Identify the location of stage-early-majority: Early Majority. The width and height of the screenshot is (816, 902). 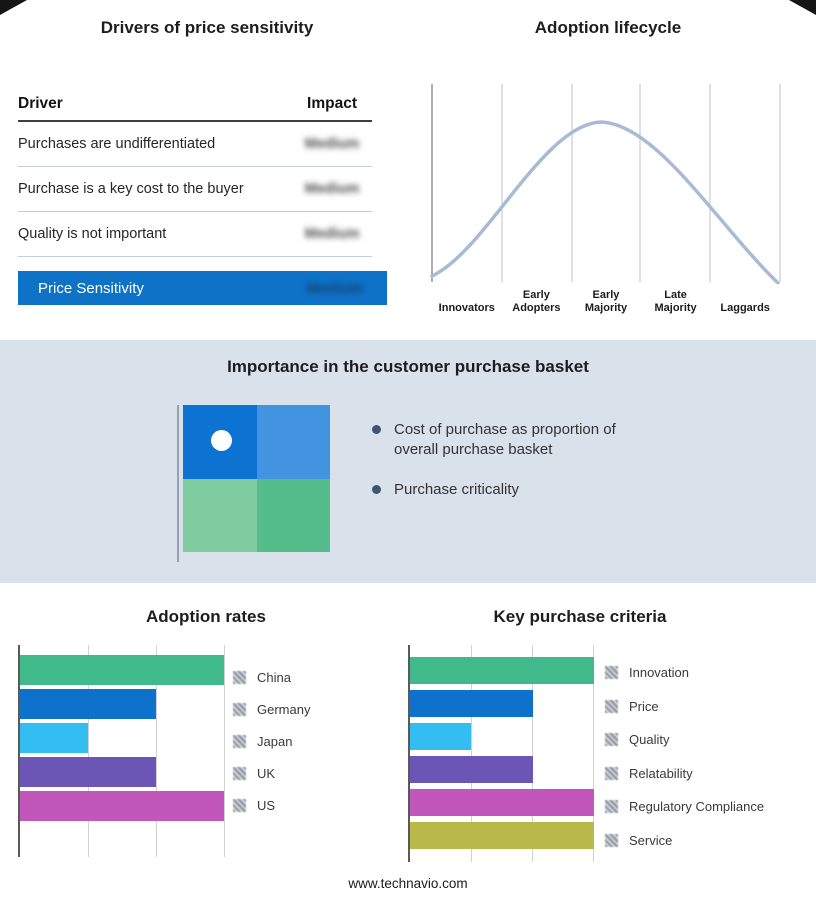
(606, 301).